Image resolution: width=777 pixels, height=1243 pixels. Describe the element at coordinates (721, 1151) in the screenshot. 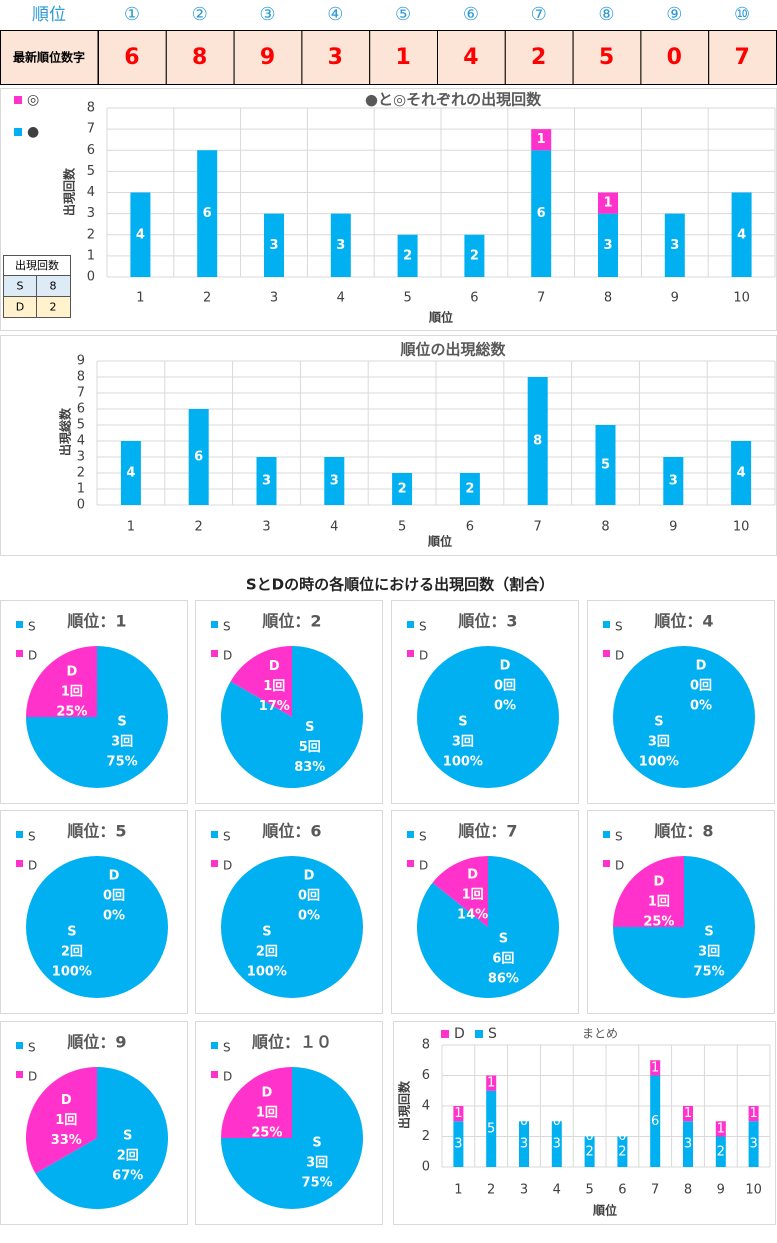

I see `data-label: 2` at that location.